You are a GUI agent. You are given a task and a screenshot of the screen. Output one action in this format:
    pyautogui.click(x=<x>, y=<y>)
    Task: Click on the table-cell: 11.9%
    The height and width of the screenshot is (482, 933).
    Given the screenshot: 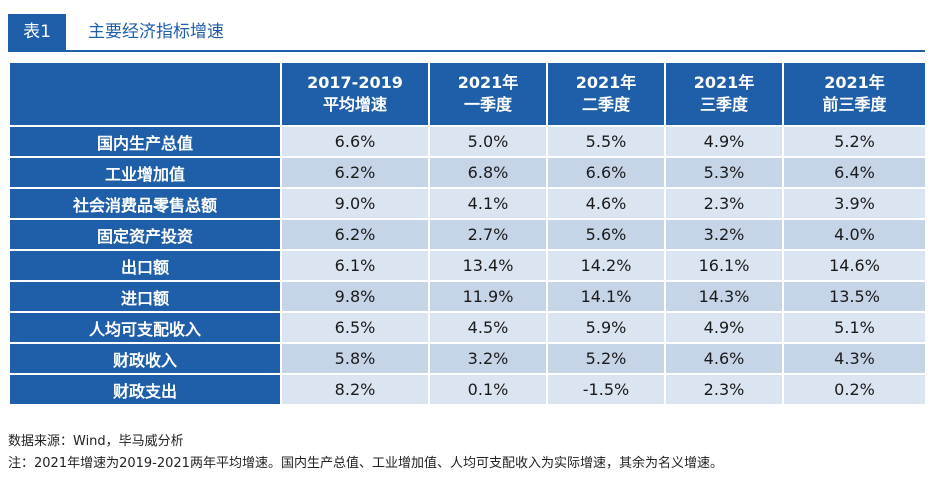 What is the action you would take?
    pyautogui.click(x=488, y=296)
    